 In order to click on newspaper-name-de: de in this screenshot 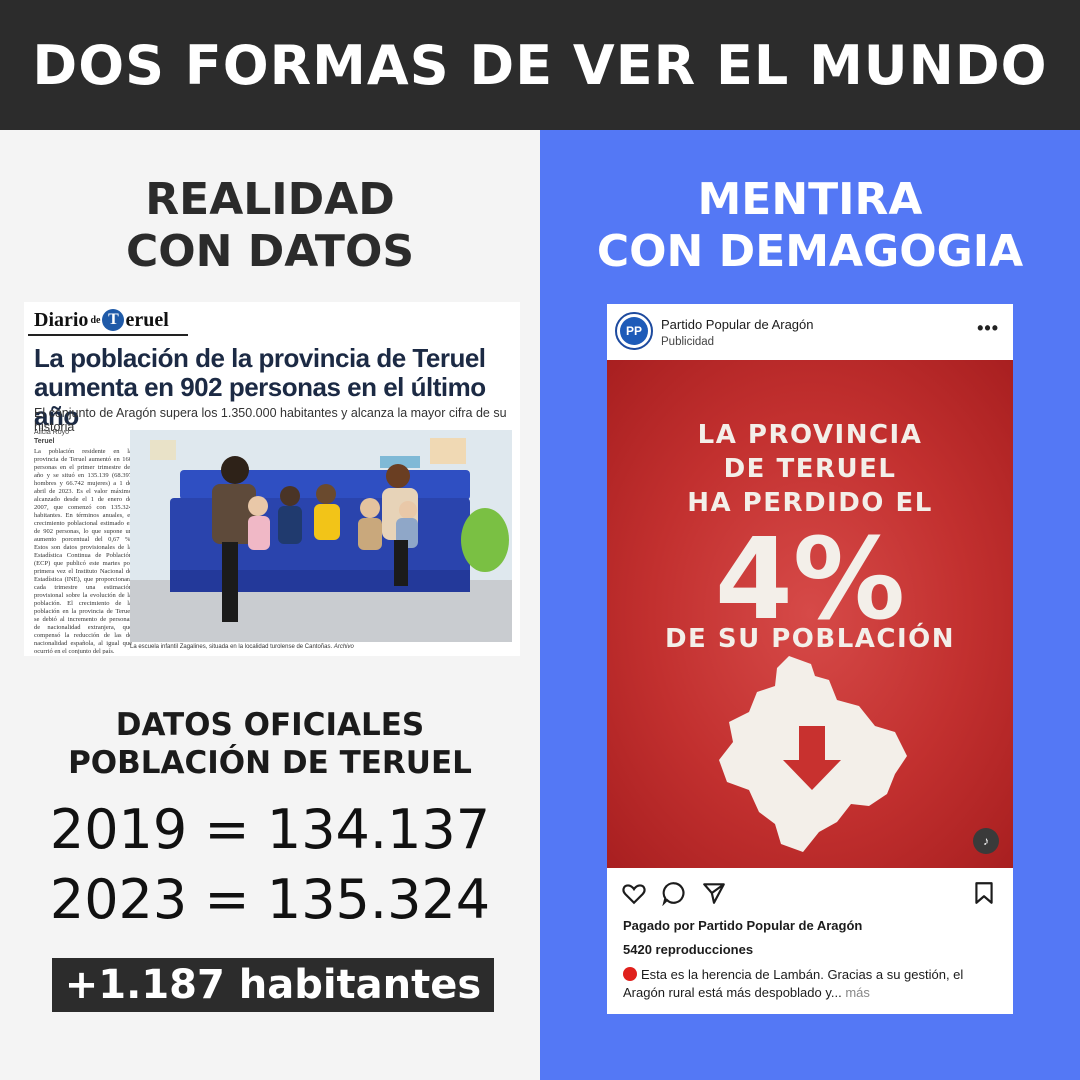, I will do `click(95, 320)`.